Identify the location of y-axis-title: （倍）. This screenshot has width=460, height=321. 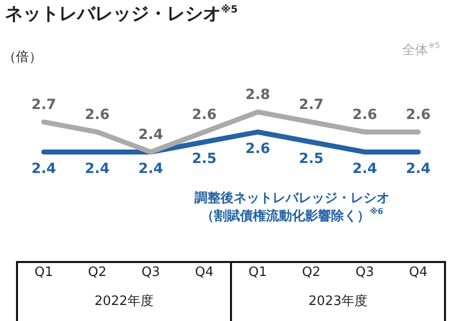
(22, 57).